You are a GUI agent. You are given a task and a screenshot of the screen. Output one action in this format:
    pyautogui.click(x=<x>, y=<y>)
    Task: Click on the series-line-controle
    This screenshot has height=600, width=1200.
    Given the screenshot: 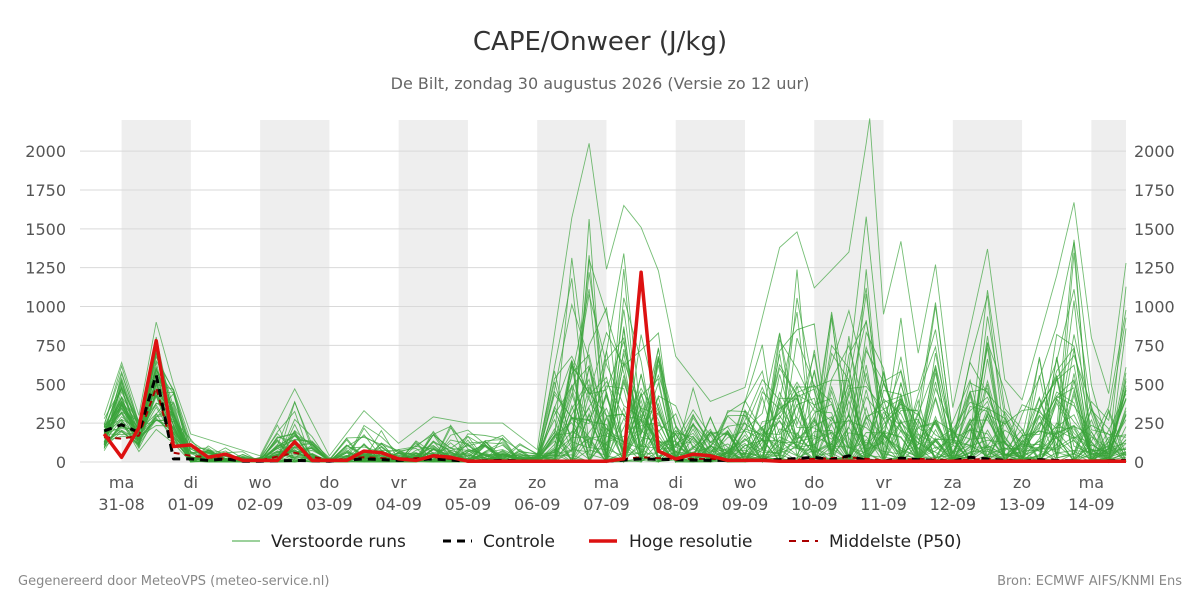 What is the action you would take?
    pyautogui.click(x=615, y=418)
    